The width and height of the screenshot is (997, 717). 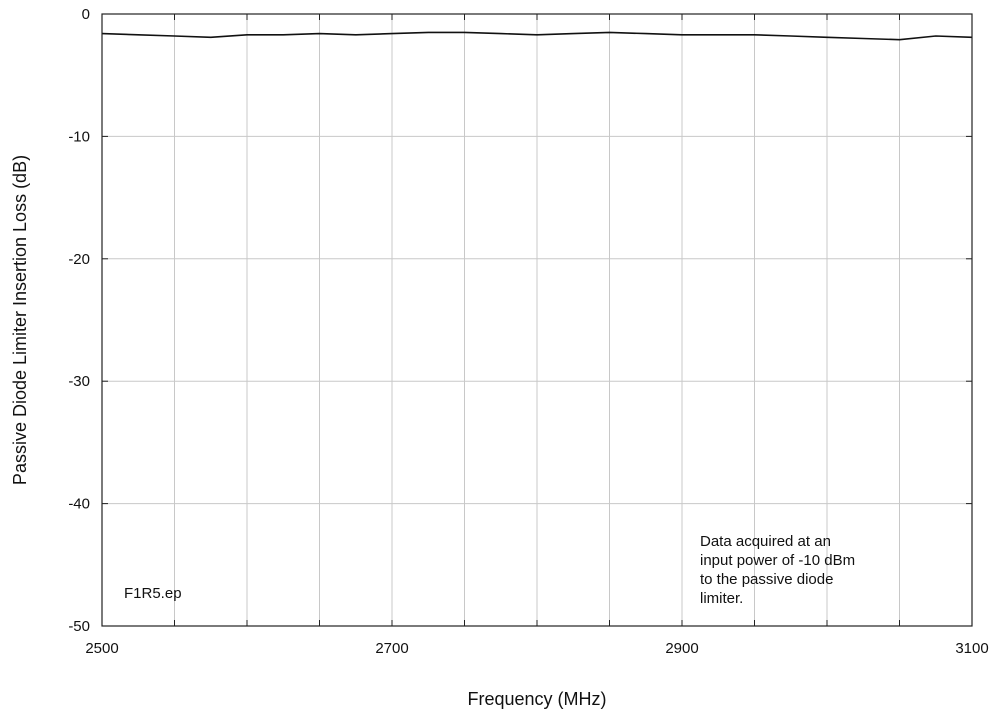 I want to click on note-line-1: Data acquired at an, so click(x=765, y=541).